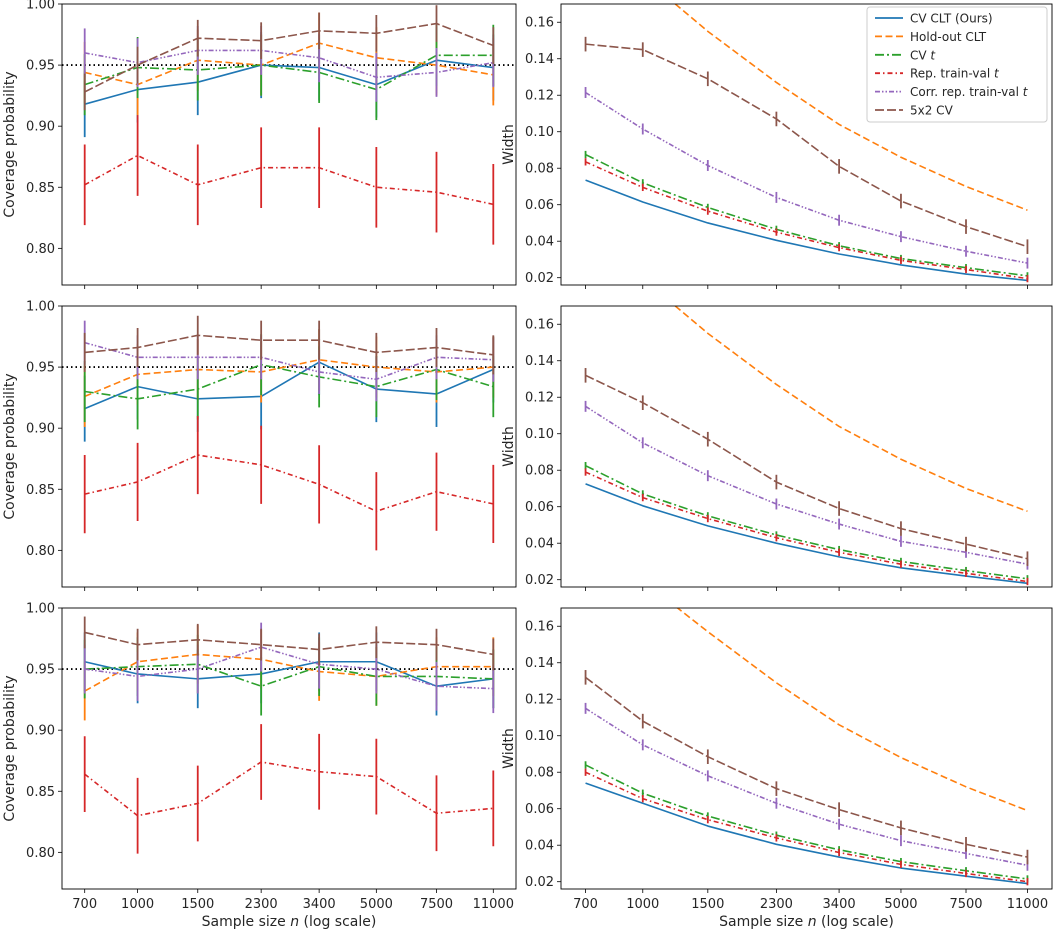 This screenshot has width=1056, height=934. I want to click on y-tick-label: 0.06, so click(539, 809).